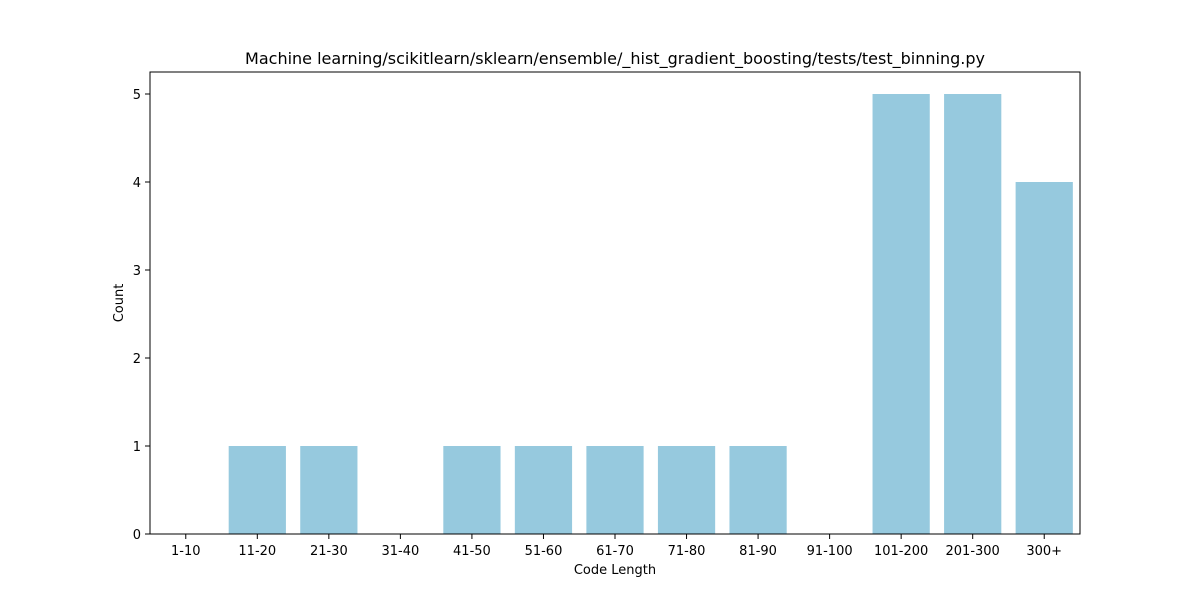 The width and height of the screenshot is (1200, 600). I want to click on y-tick-label: 1, so click(137, 447).